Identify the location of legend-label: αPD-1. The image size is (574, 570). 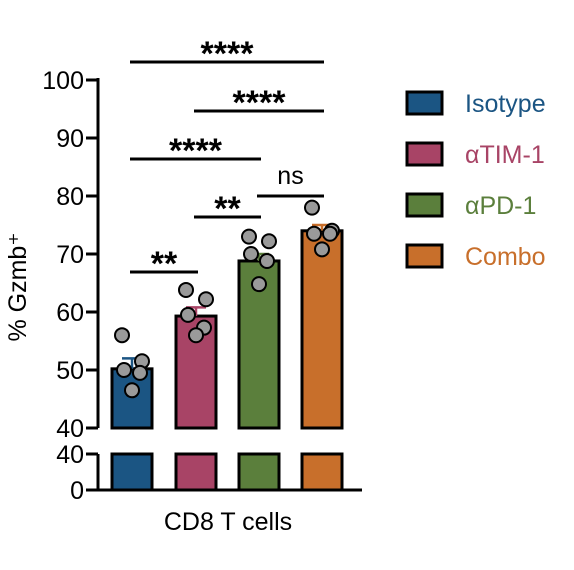
(500, 206).